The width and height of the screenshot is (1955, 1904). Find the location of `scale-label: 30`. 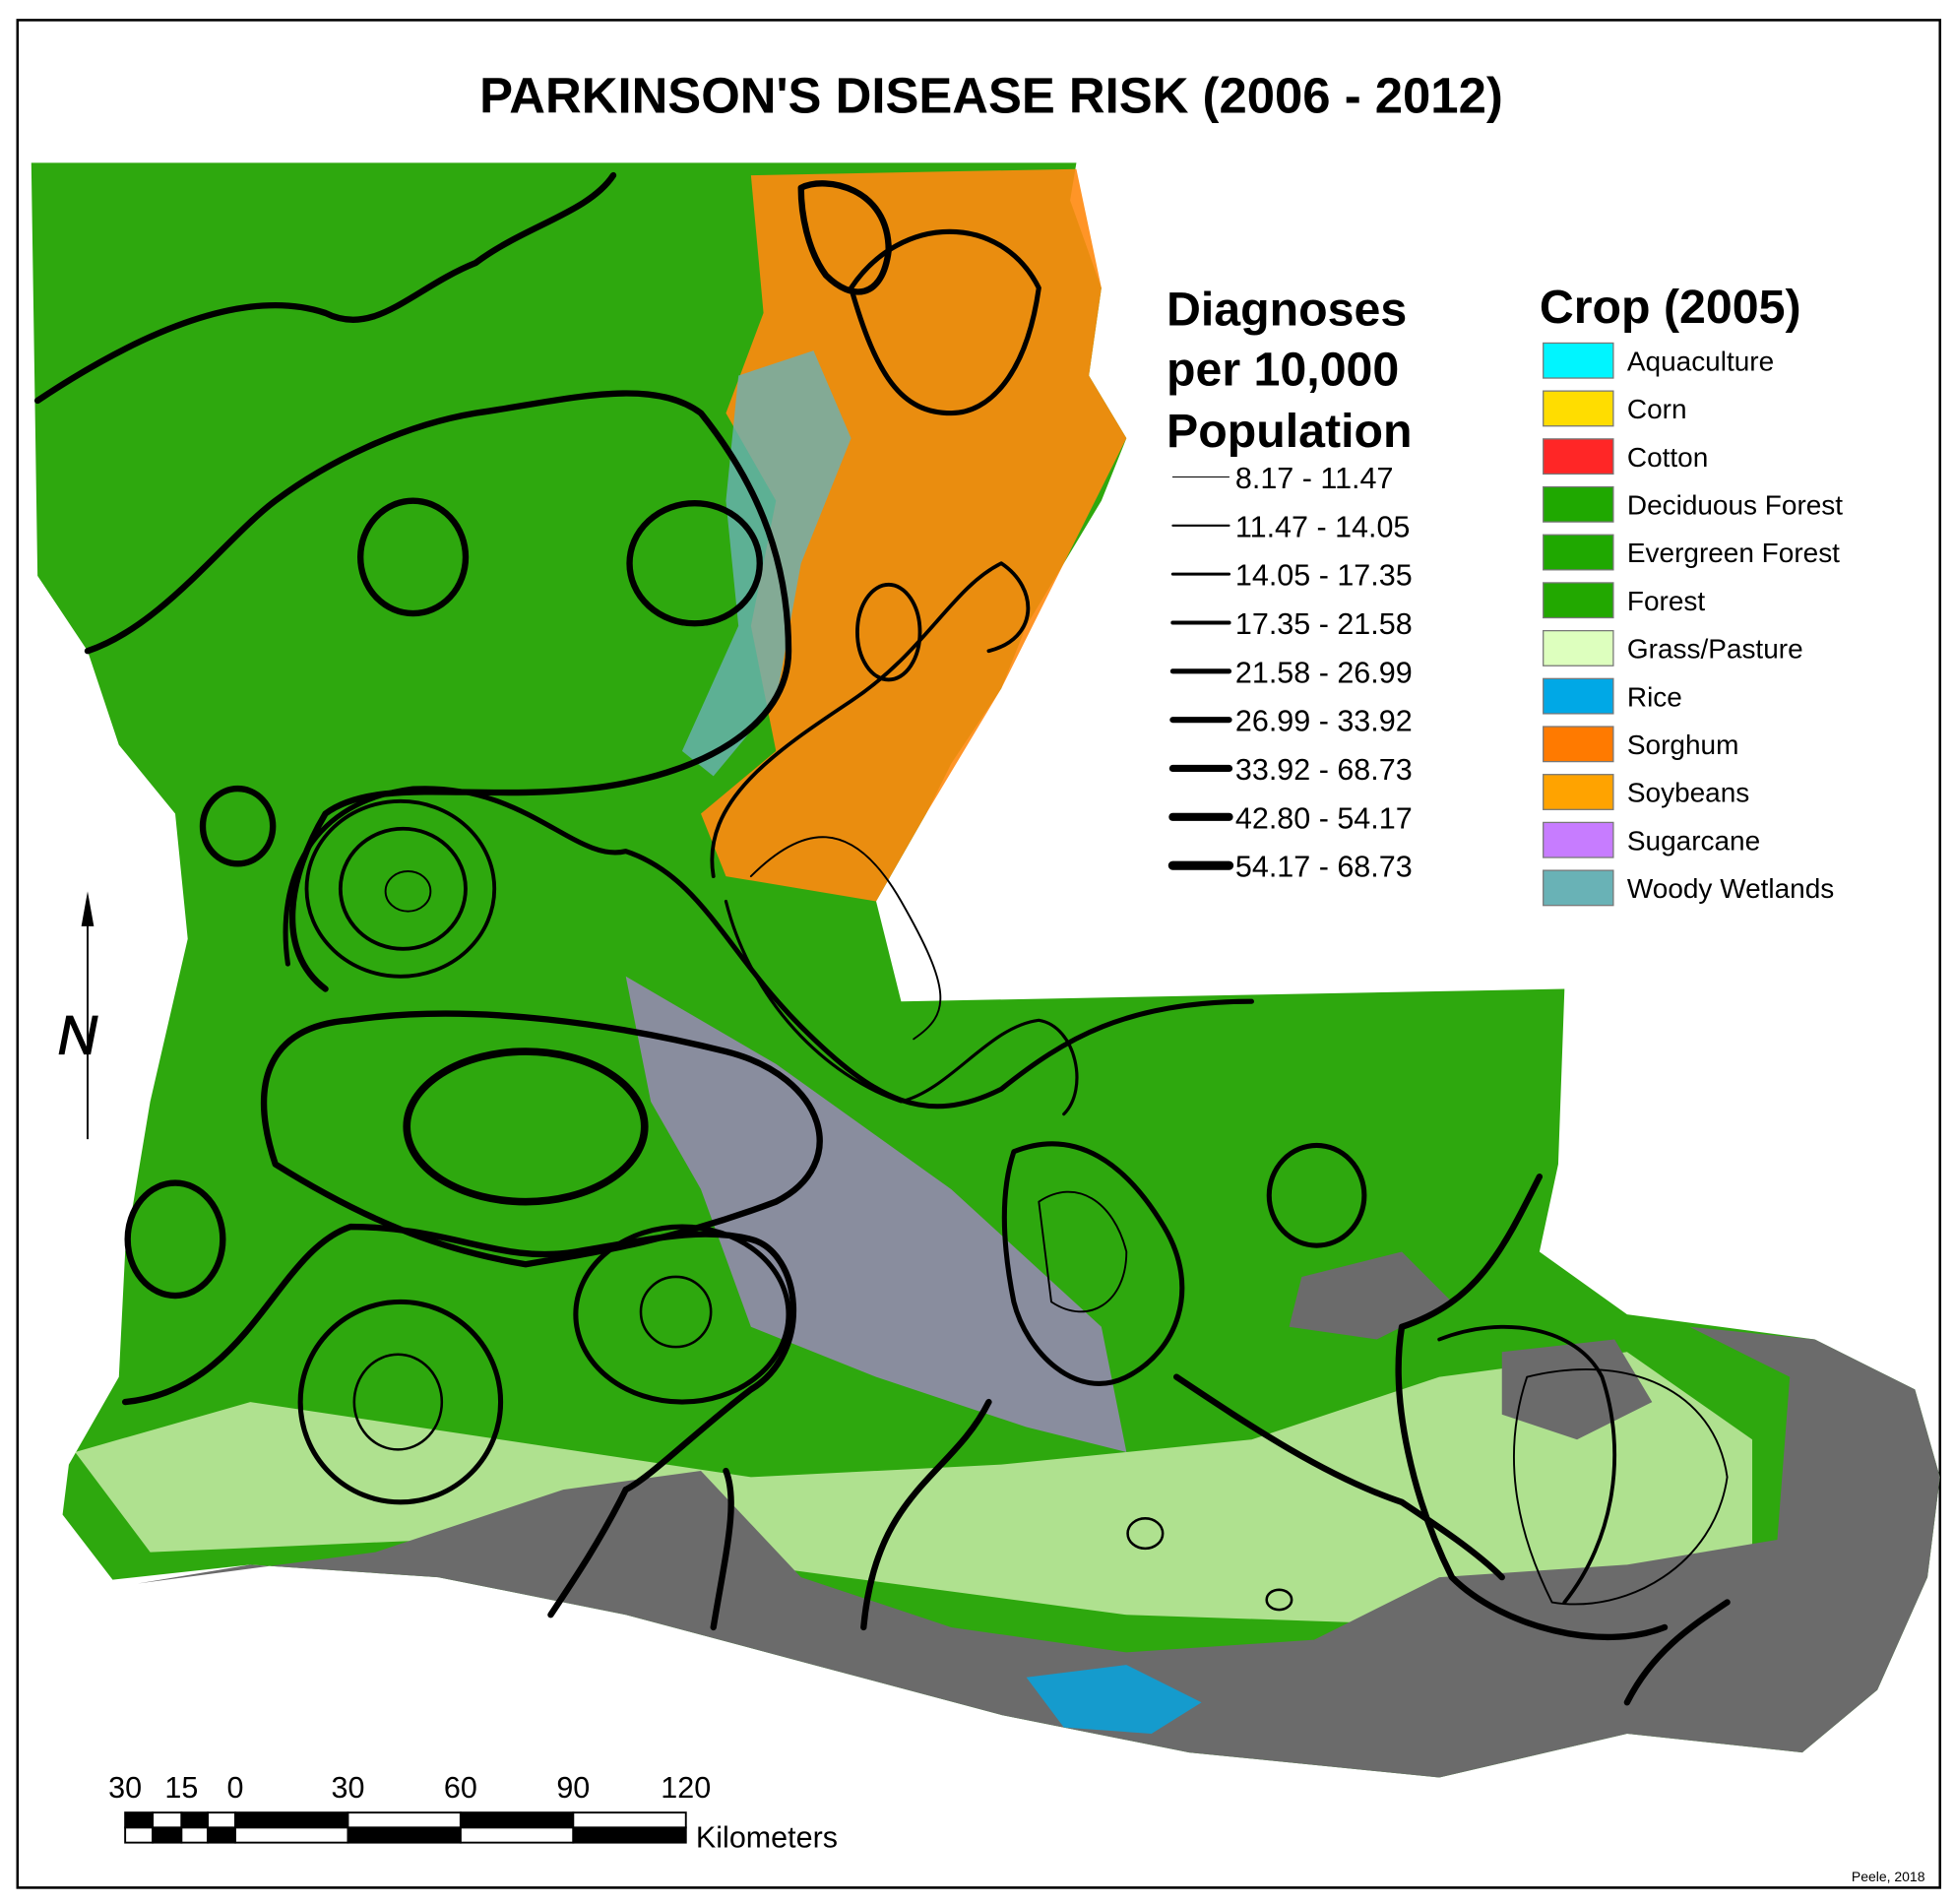

scale-label: 30 is located at coordinates (347, 1788).